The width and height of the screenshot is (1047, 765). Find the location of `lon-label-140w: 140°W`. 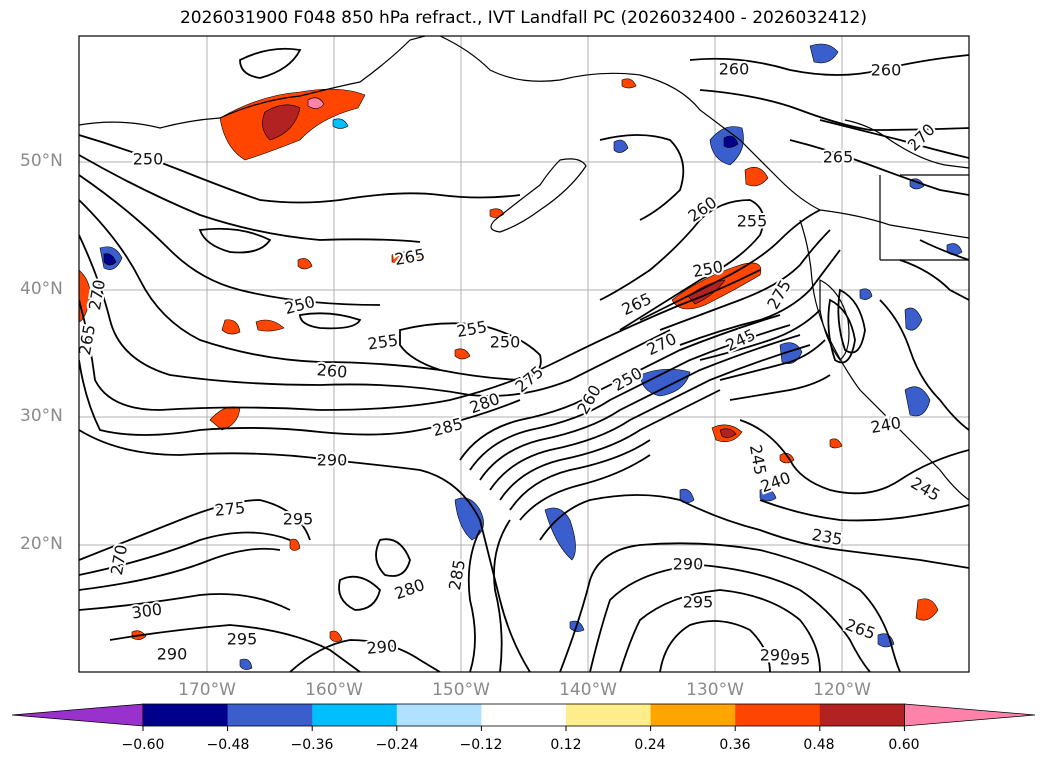

lon-label-140w: 140°W is located at coordinates (588, 690).